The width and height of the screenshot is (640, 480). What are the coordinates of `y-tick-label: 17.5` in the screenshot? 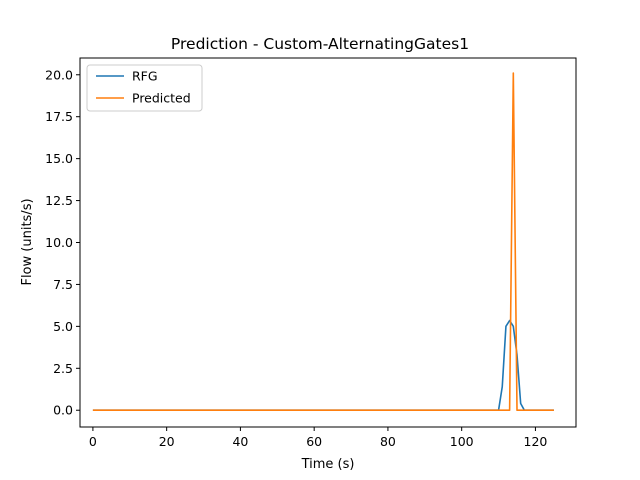 It's located at (59, 116).